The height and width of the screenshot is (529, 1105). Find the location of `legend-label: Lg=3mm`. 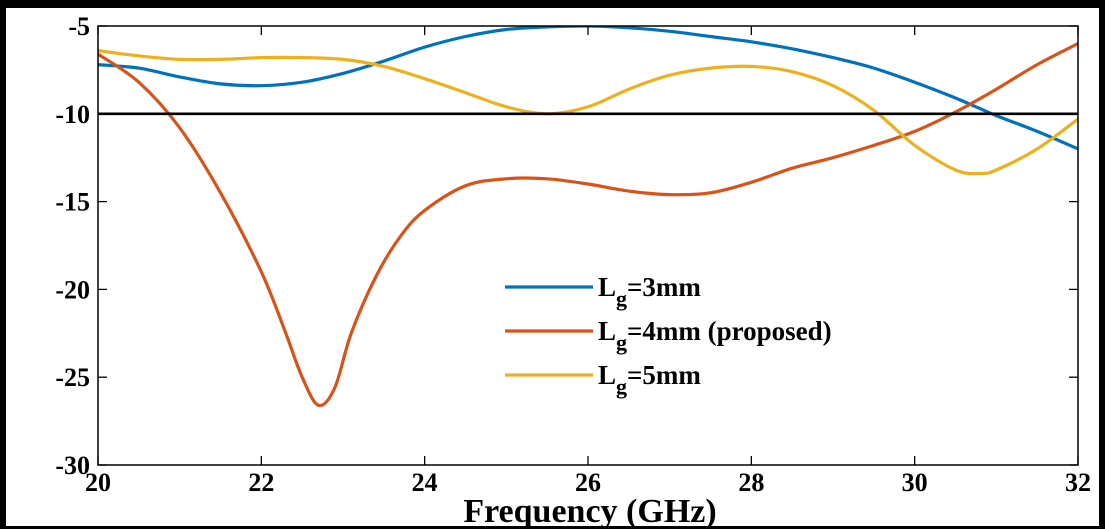

legend-label: Lg=3mm is located at coordinates (649, 291).